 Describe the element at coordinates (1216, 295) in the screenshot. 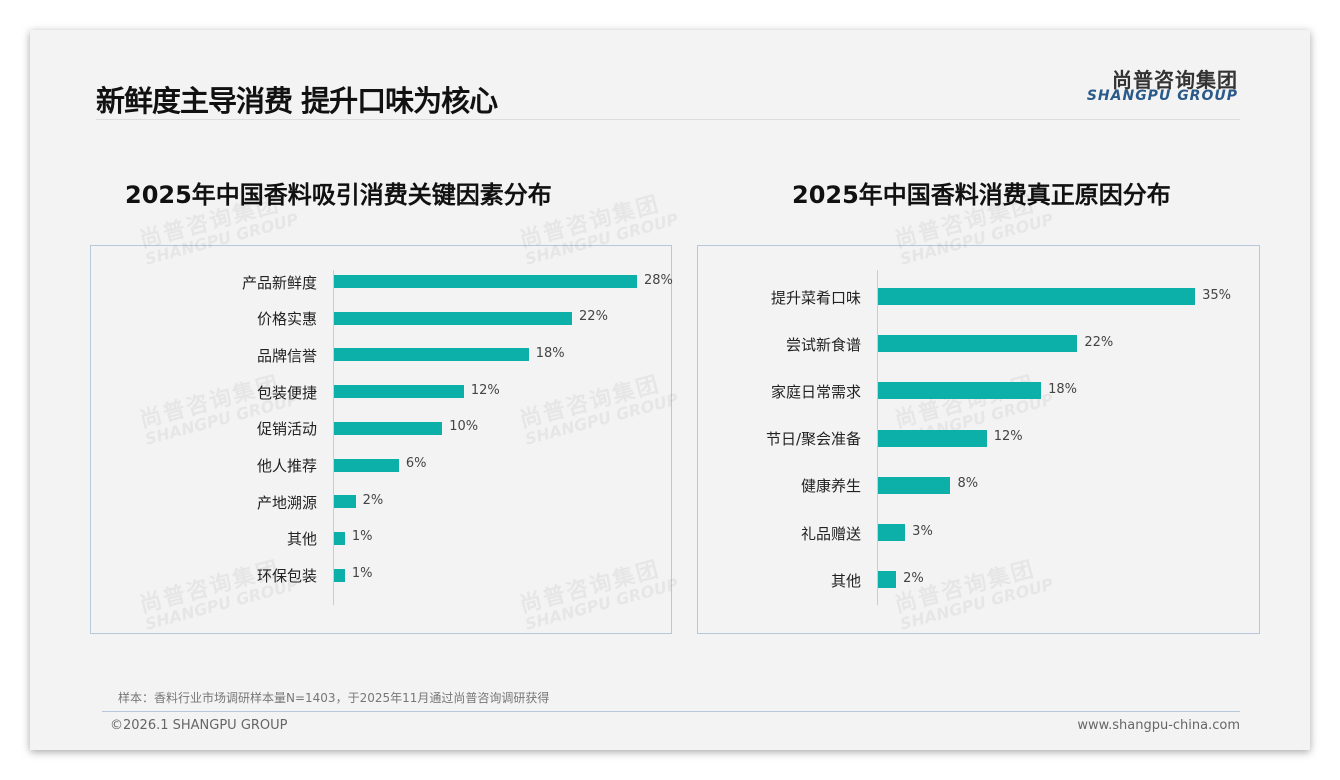

I see `value-label: 35%` at that location.